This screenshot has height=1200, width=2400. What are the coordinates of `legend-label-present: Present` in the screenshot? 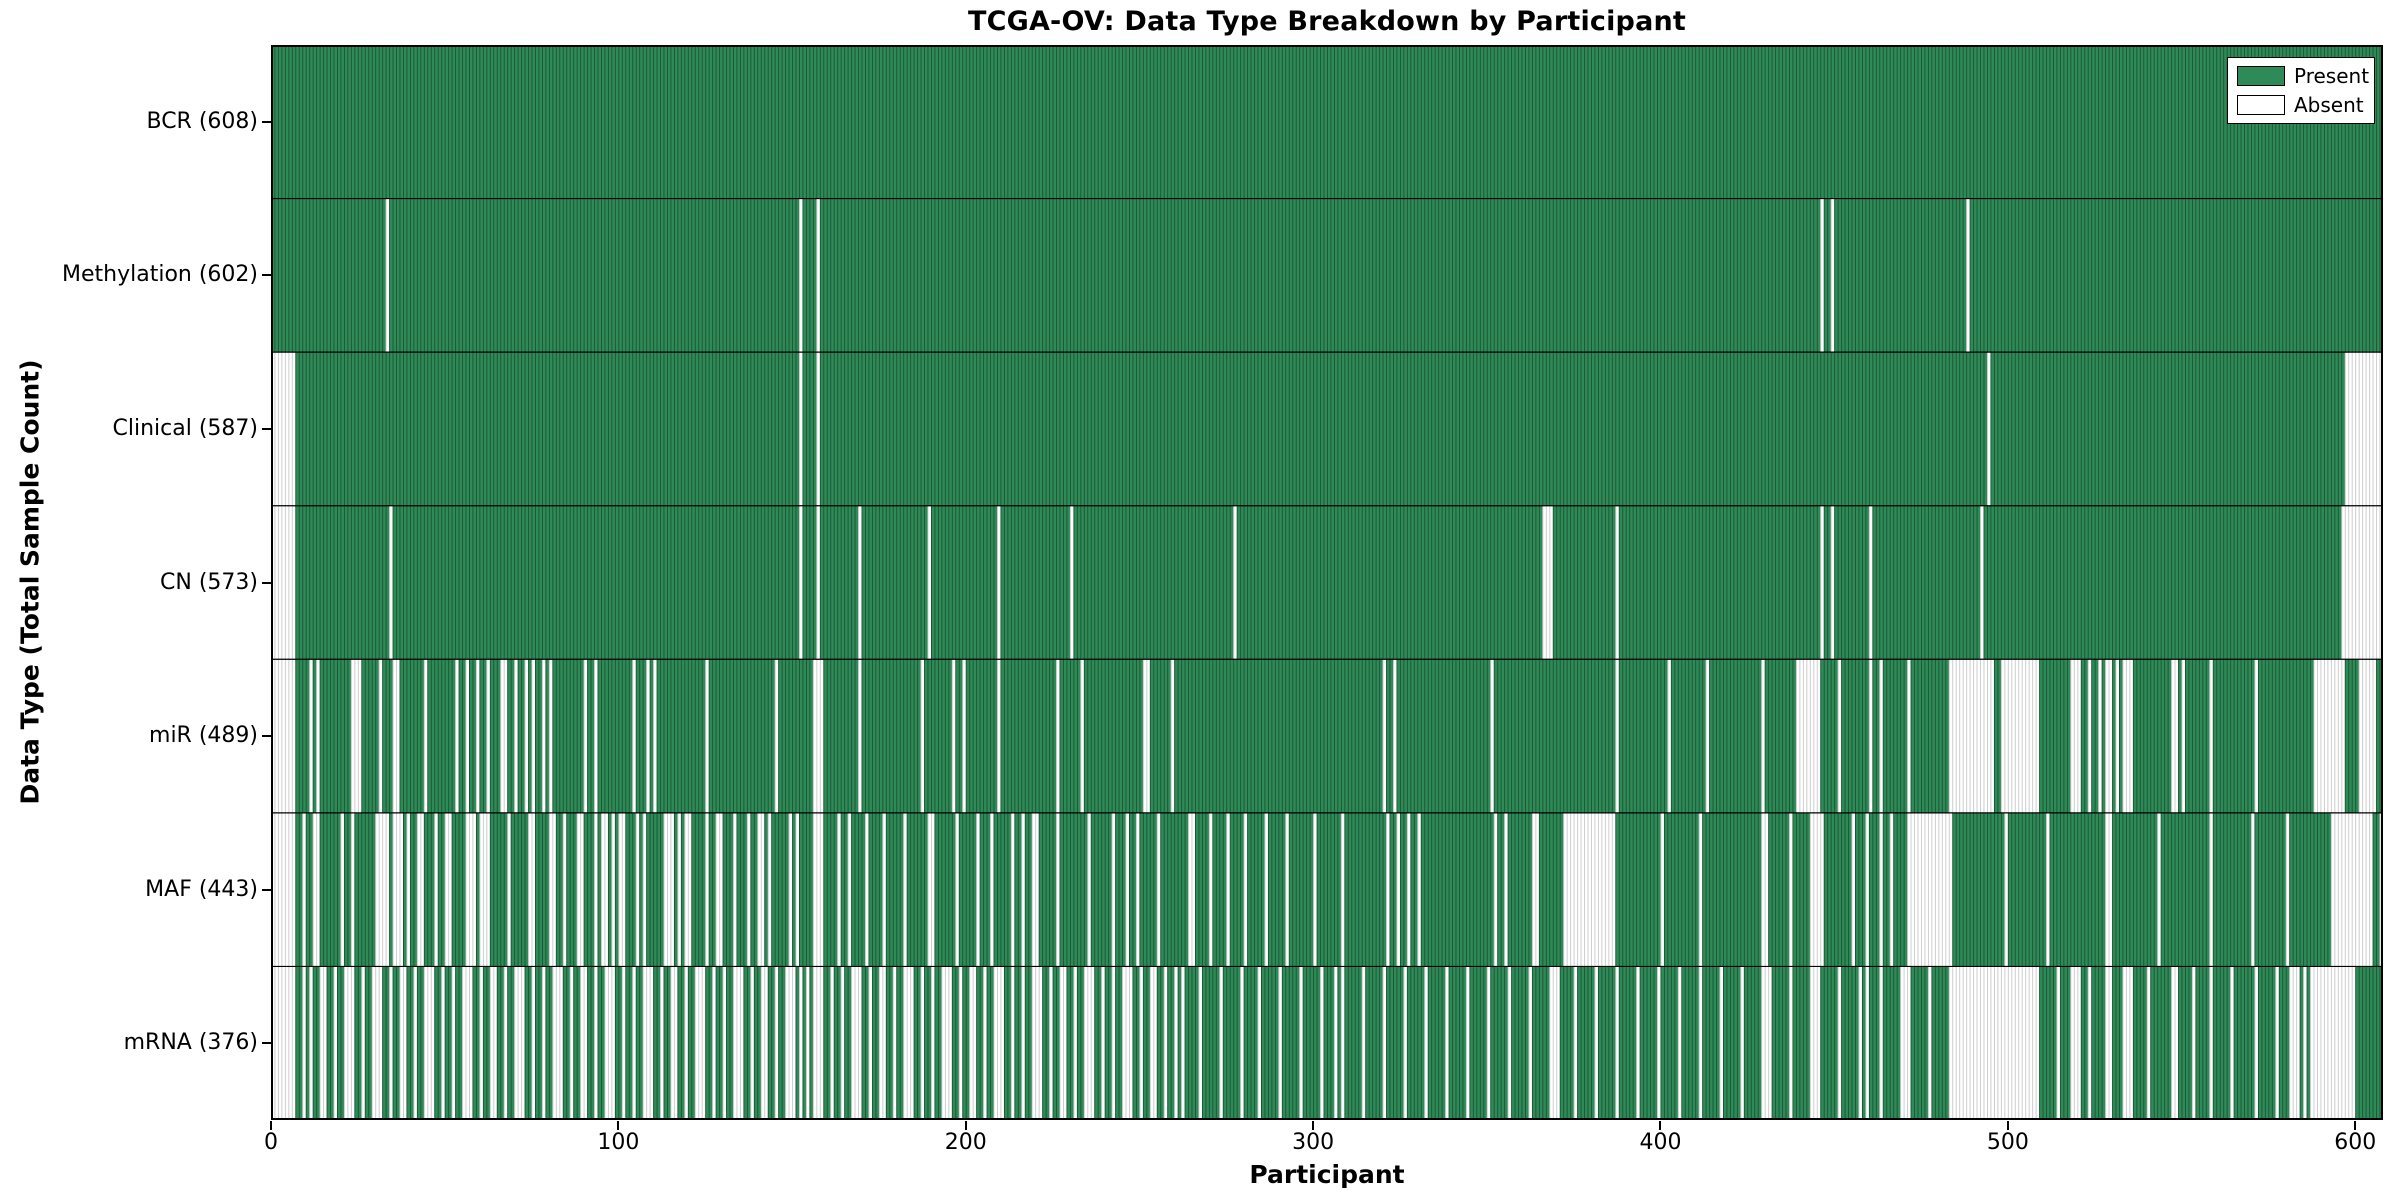 It's located at (2332, 76).